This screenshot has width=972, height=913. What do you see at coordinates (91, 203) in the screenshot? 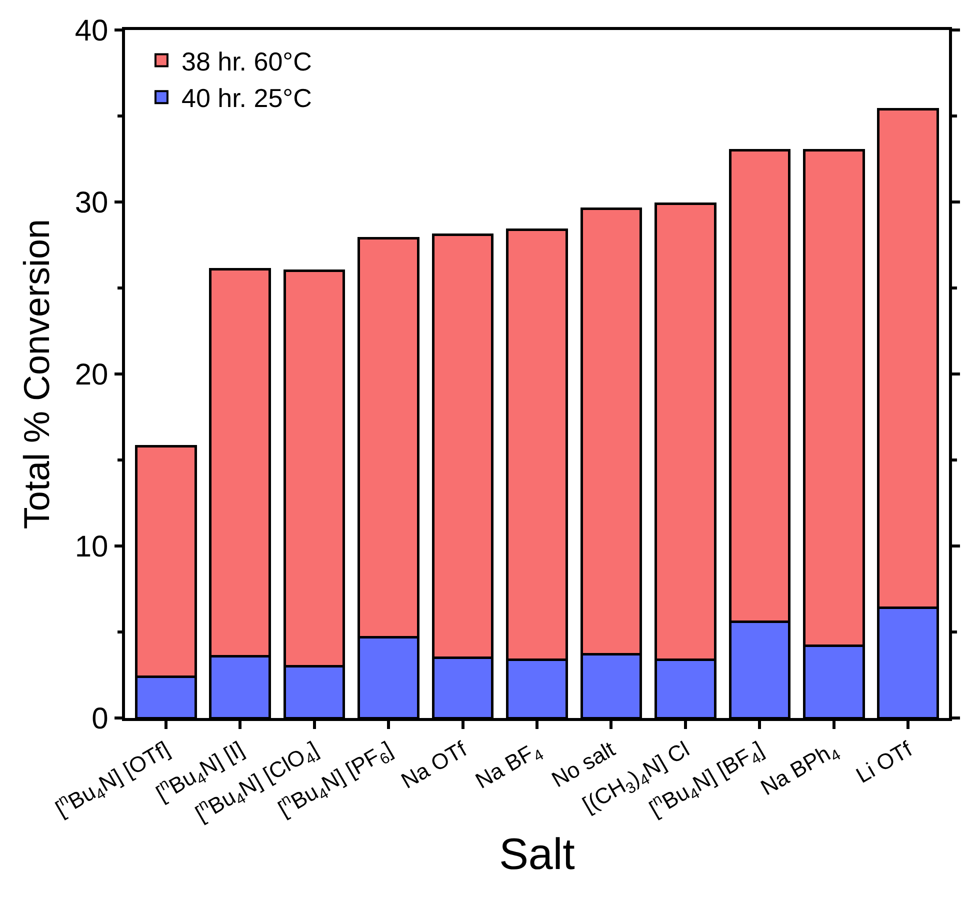
I see `y-tick-label: 30` at bounding box center [91, 203].